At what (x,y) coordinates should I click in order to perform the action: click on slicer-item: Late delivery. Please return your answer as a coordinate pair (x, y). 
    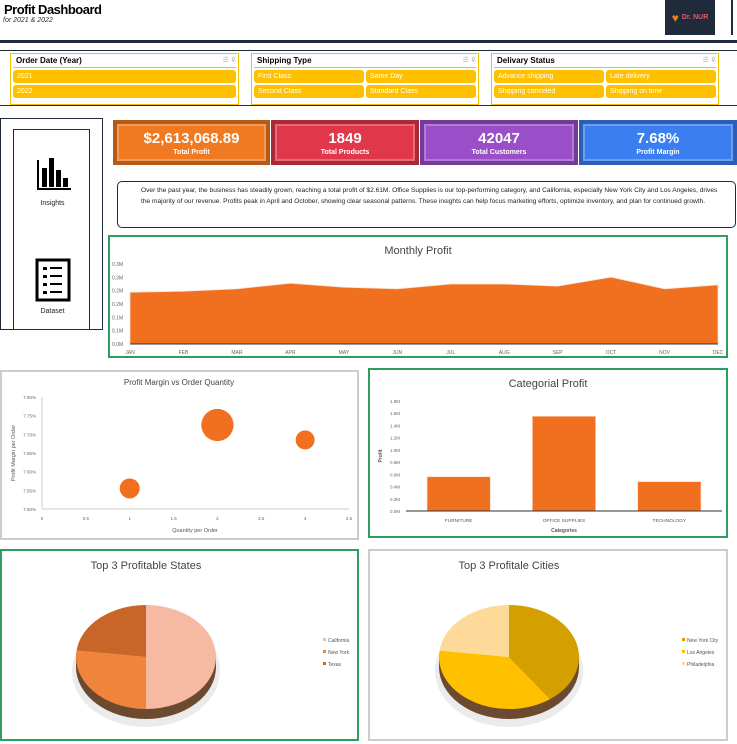
    Looking at the image, I should click on (661, 76).